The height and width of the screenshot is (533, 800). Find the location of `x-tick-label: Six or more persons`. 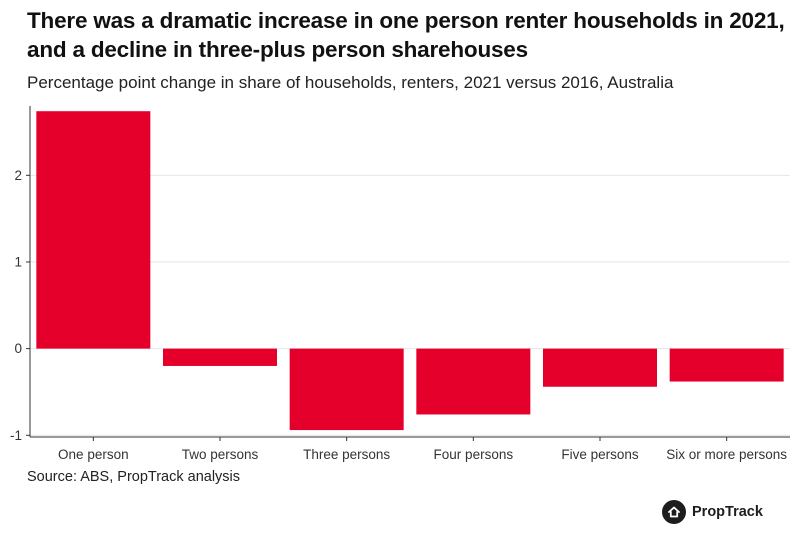

x-tick-label: Six or more persons is located at coordinates (726, 454).